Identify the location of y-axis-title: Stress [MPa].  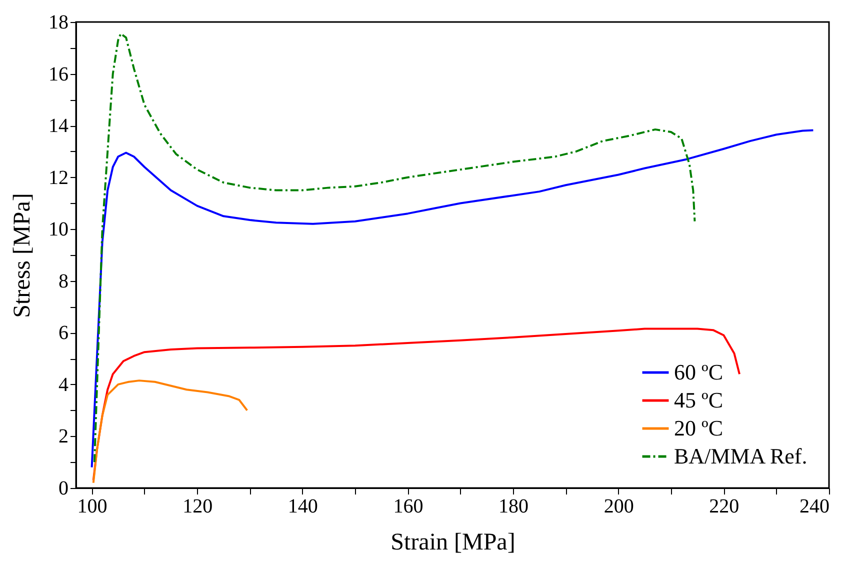
(23, 255).